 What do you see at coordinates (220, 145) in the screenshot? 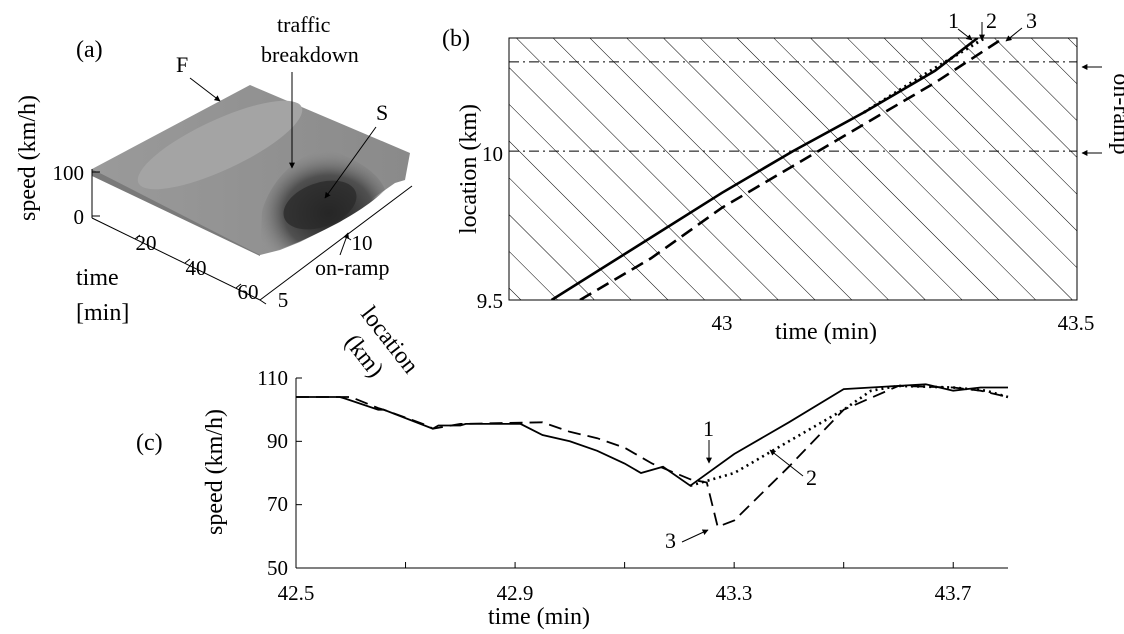
I see `surface-light-patches` at bounding box center [220, 145].